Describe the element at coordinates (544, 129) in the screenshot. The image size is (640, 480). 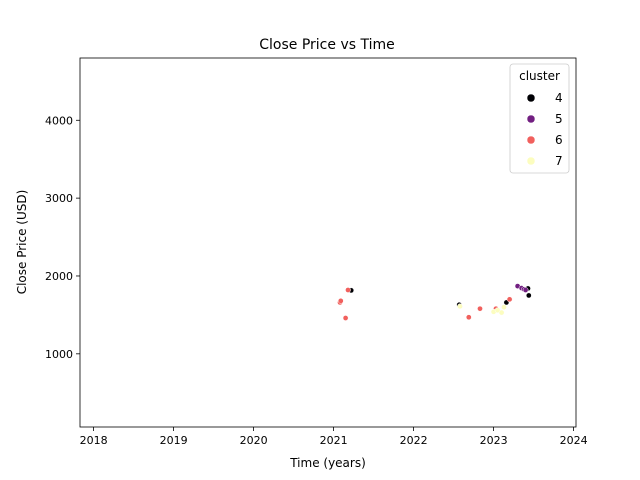
I see `legend-entries: 4 5 6 7` at that location.